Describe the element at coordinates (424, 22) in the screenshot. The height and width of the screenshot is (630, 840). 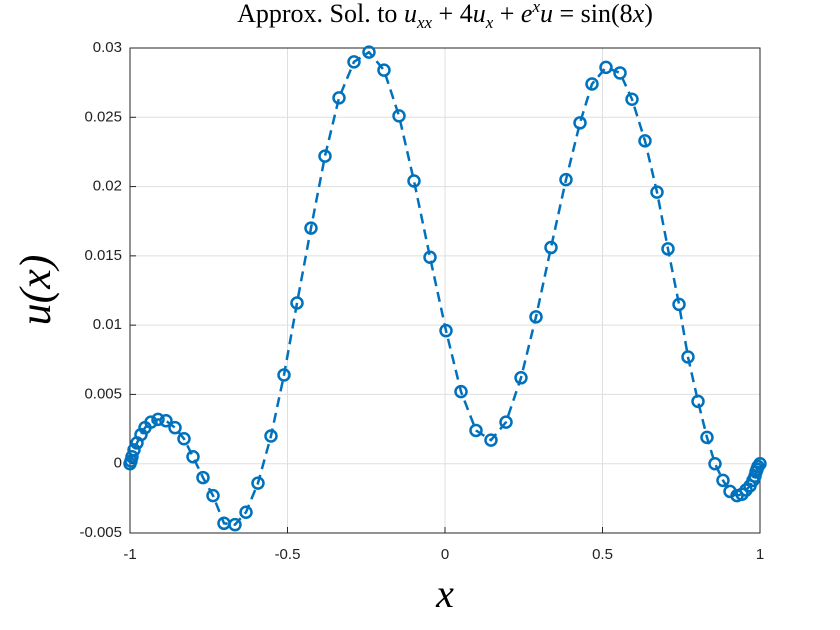
I see `title-part: xx` at that location.